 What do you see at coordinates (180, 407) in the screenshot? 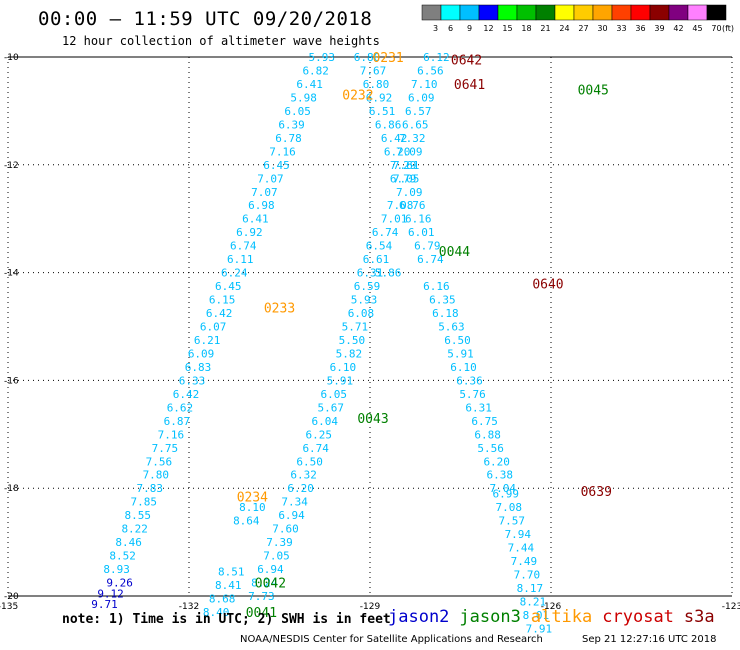
I see `swh-value-label: 6.62` at bounding box center [180, 407].